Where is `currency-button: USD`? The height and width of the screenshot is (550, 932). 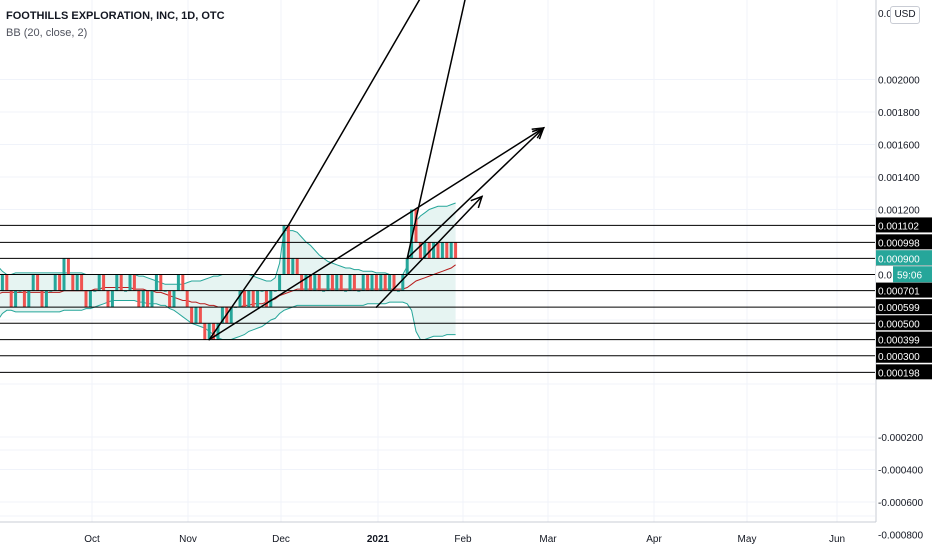
currency-button: USD is located at coordinates (905, 15).